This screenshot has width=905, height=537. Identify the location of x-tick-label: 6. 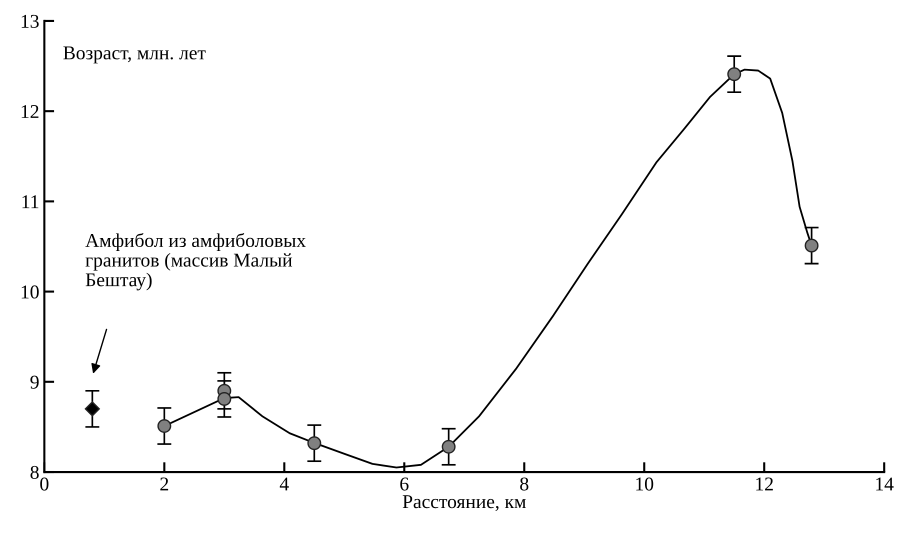
(404, 484).